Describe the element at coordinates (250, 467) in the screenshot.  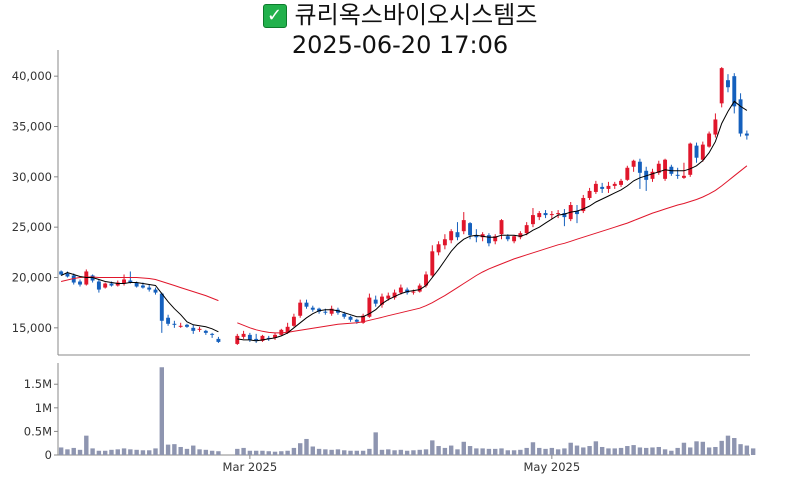
I see `x-tick-label: Mar 2025` at that location.